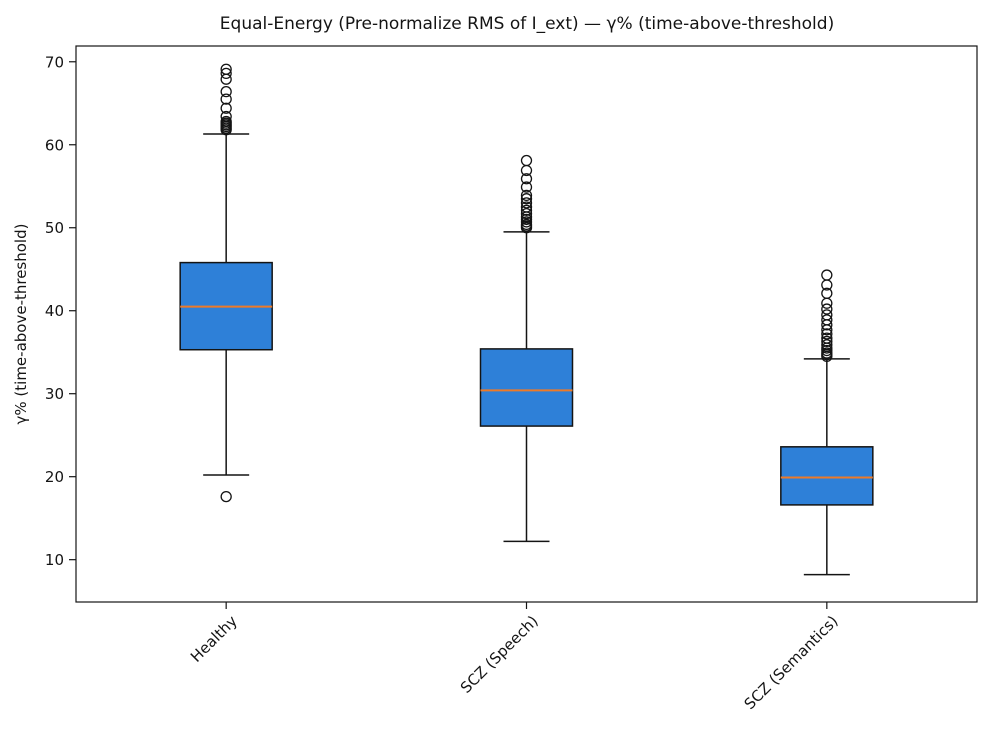 The width and height of the screenshot is (996, 747). What do you see at coordinates (54, 311) in the screenshot?
I see `y-tick-label: 40` at bounding box center [54, 311].